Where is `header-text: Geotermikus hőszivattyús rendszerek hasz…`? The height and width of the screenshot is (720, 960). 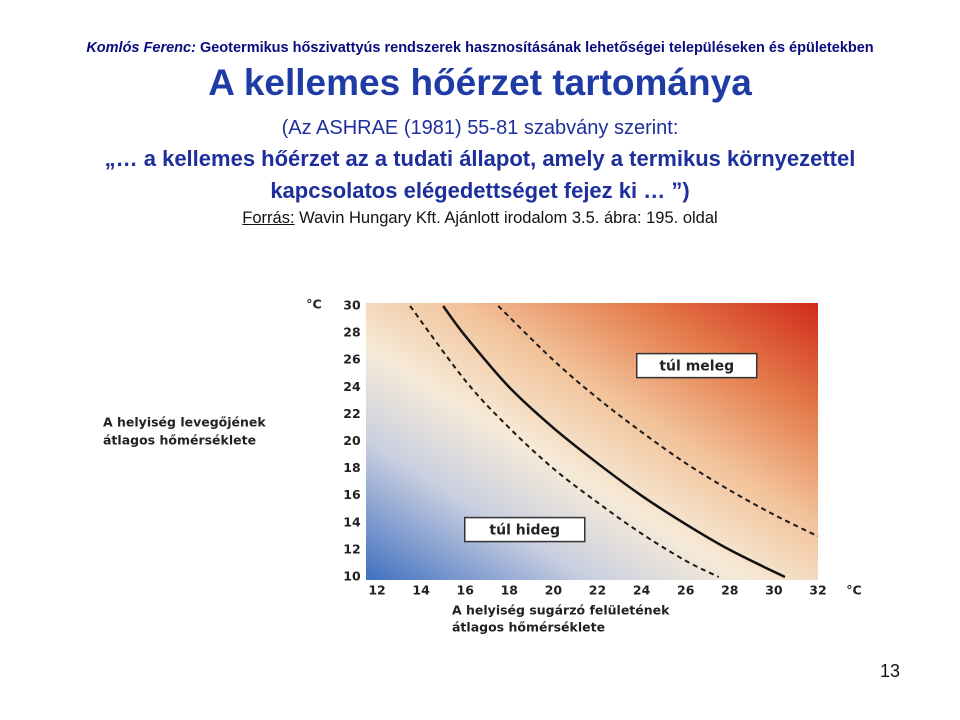
header-text: Geotermikus hőszivattyús rendszerek hasz… is located at coordinates (536, 48).